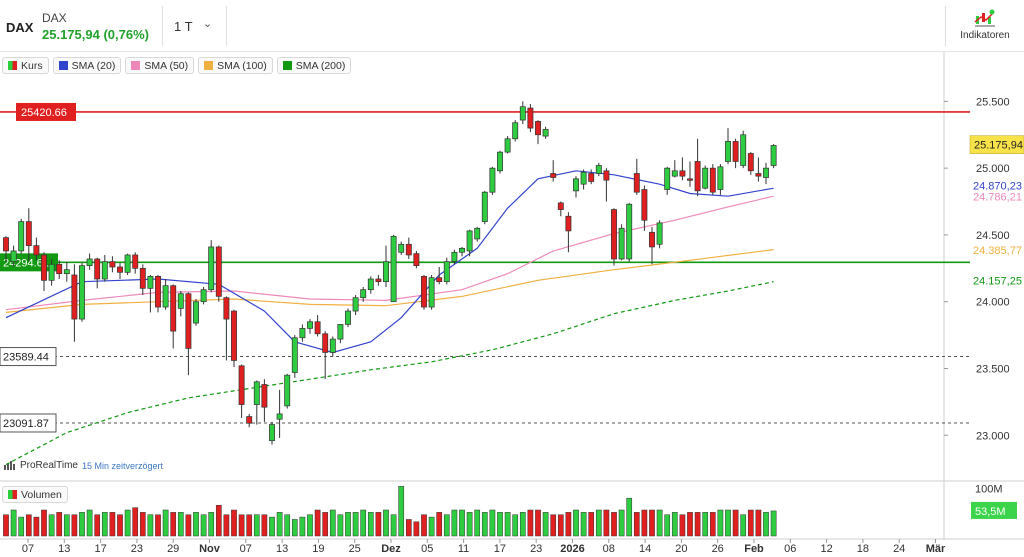  Describe the element at coordinates (49, 465) in the screenshot. I see `prorealtime-brand: ProRealTime` at that location.